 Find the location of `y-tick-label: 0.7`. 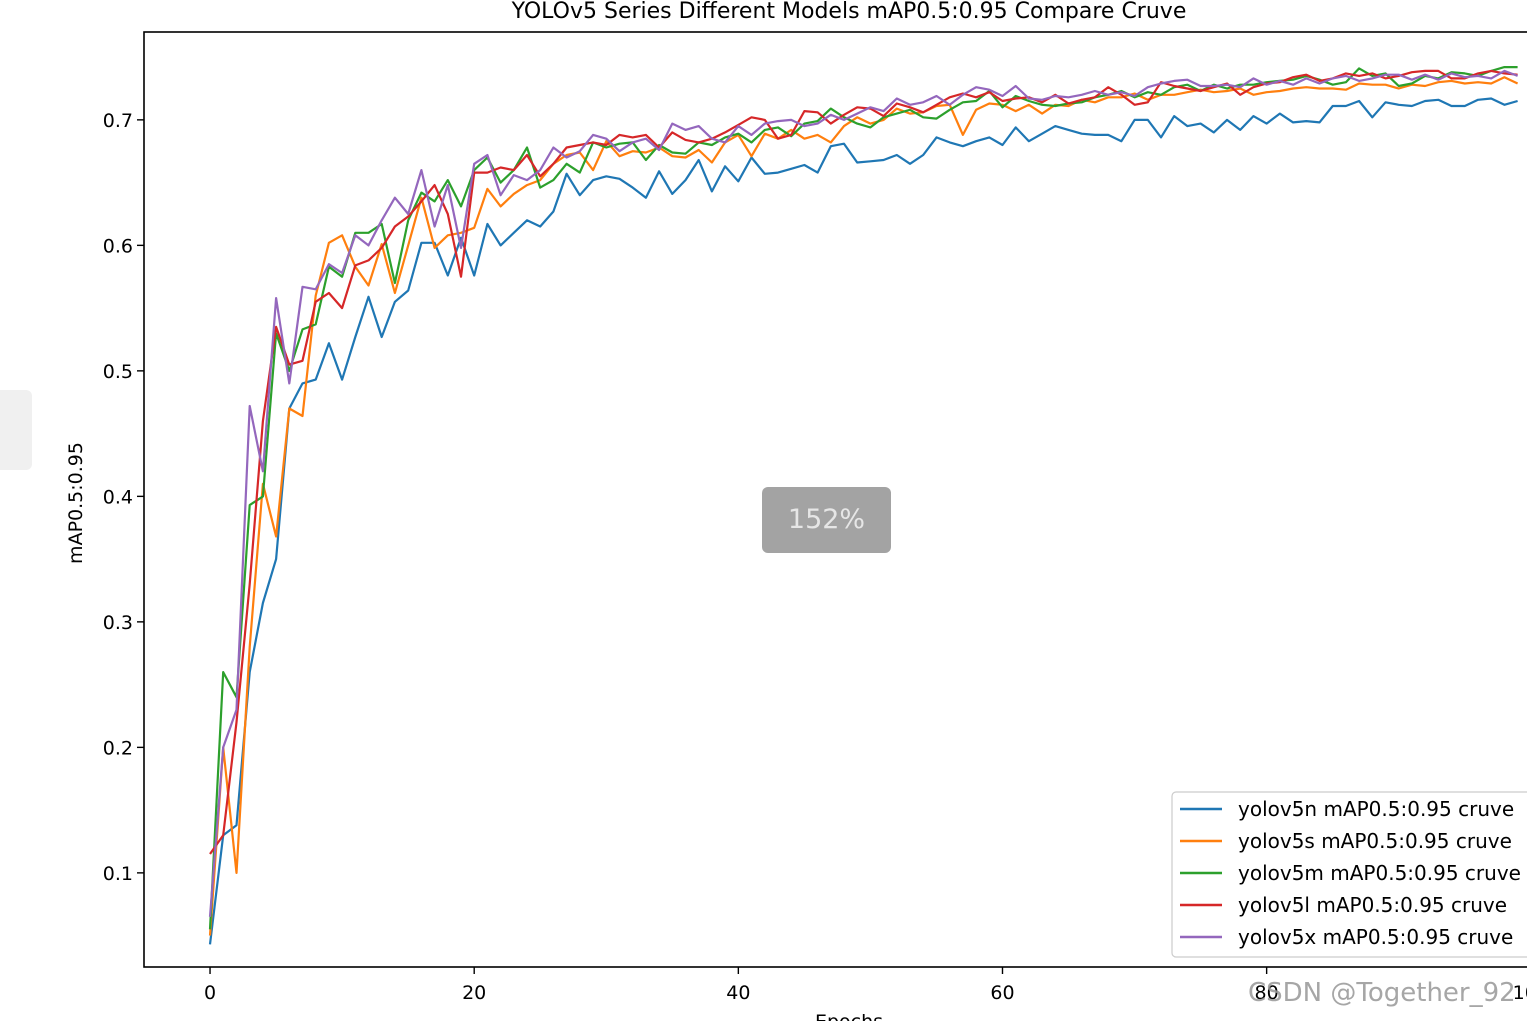

y-tick-label: 0.7 is located at coordinates (118, 121).